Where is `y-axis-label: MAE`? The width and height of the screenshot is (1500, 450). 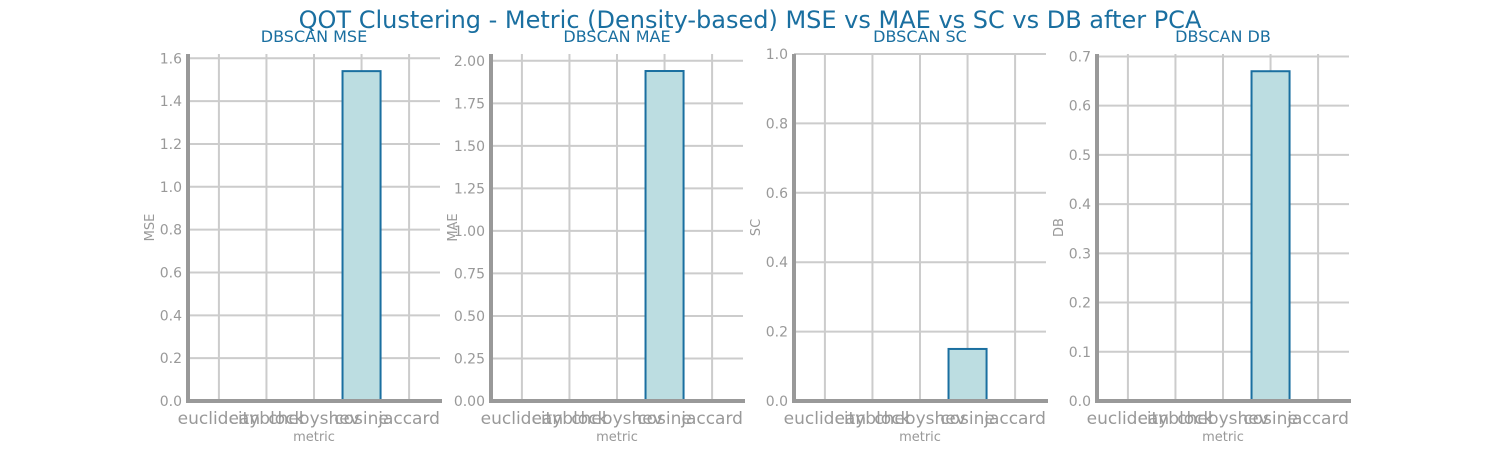 y-axis-label: MAE is located at coordinates (453, 227).